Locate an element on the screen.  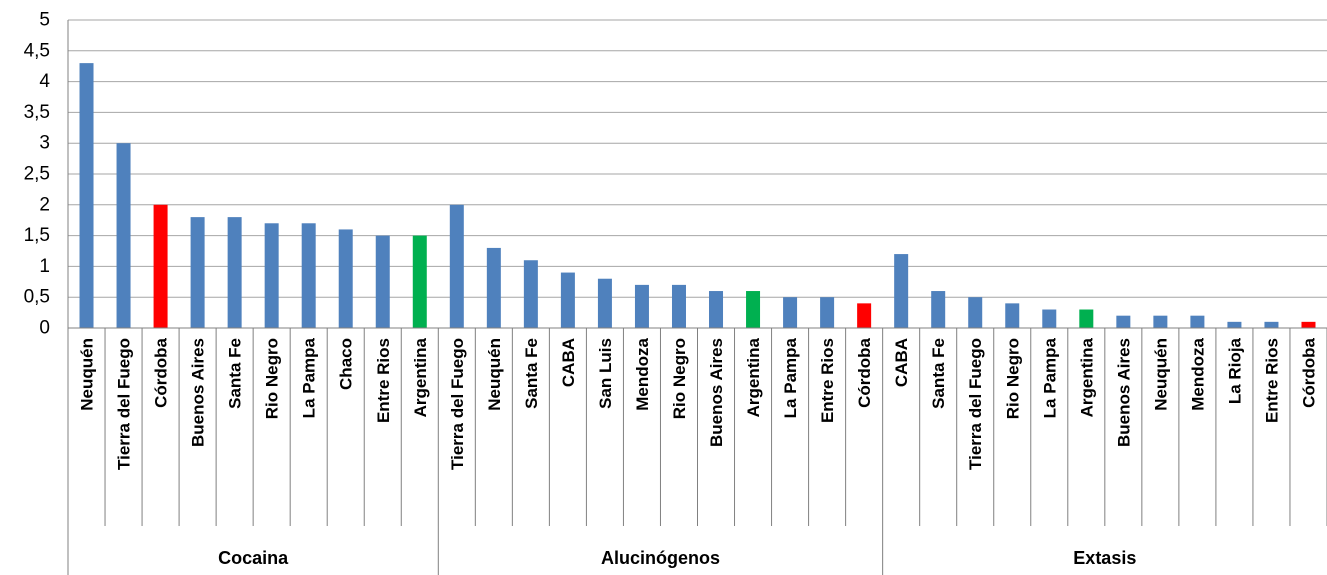
y-tick-label: 0 is located at coordinates (44, 328).